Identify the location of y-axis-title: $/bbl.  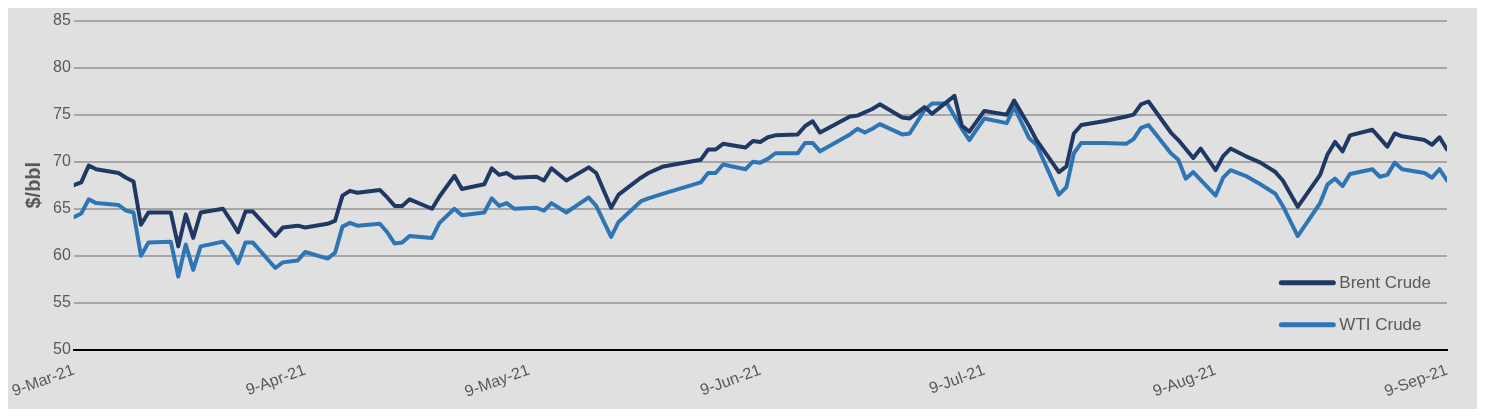
(32, 185).